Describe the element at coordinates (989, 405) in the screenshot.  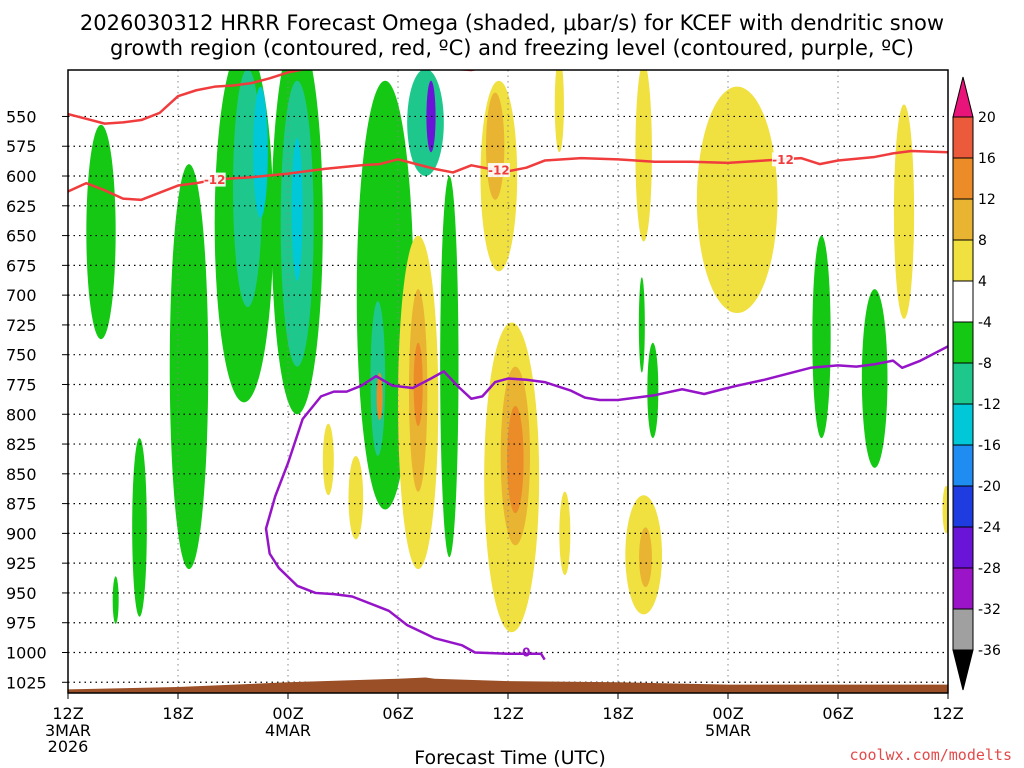
I see `colorbar-tick--12: -12` at that location.